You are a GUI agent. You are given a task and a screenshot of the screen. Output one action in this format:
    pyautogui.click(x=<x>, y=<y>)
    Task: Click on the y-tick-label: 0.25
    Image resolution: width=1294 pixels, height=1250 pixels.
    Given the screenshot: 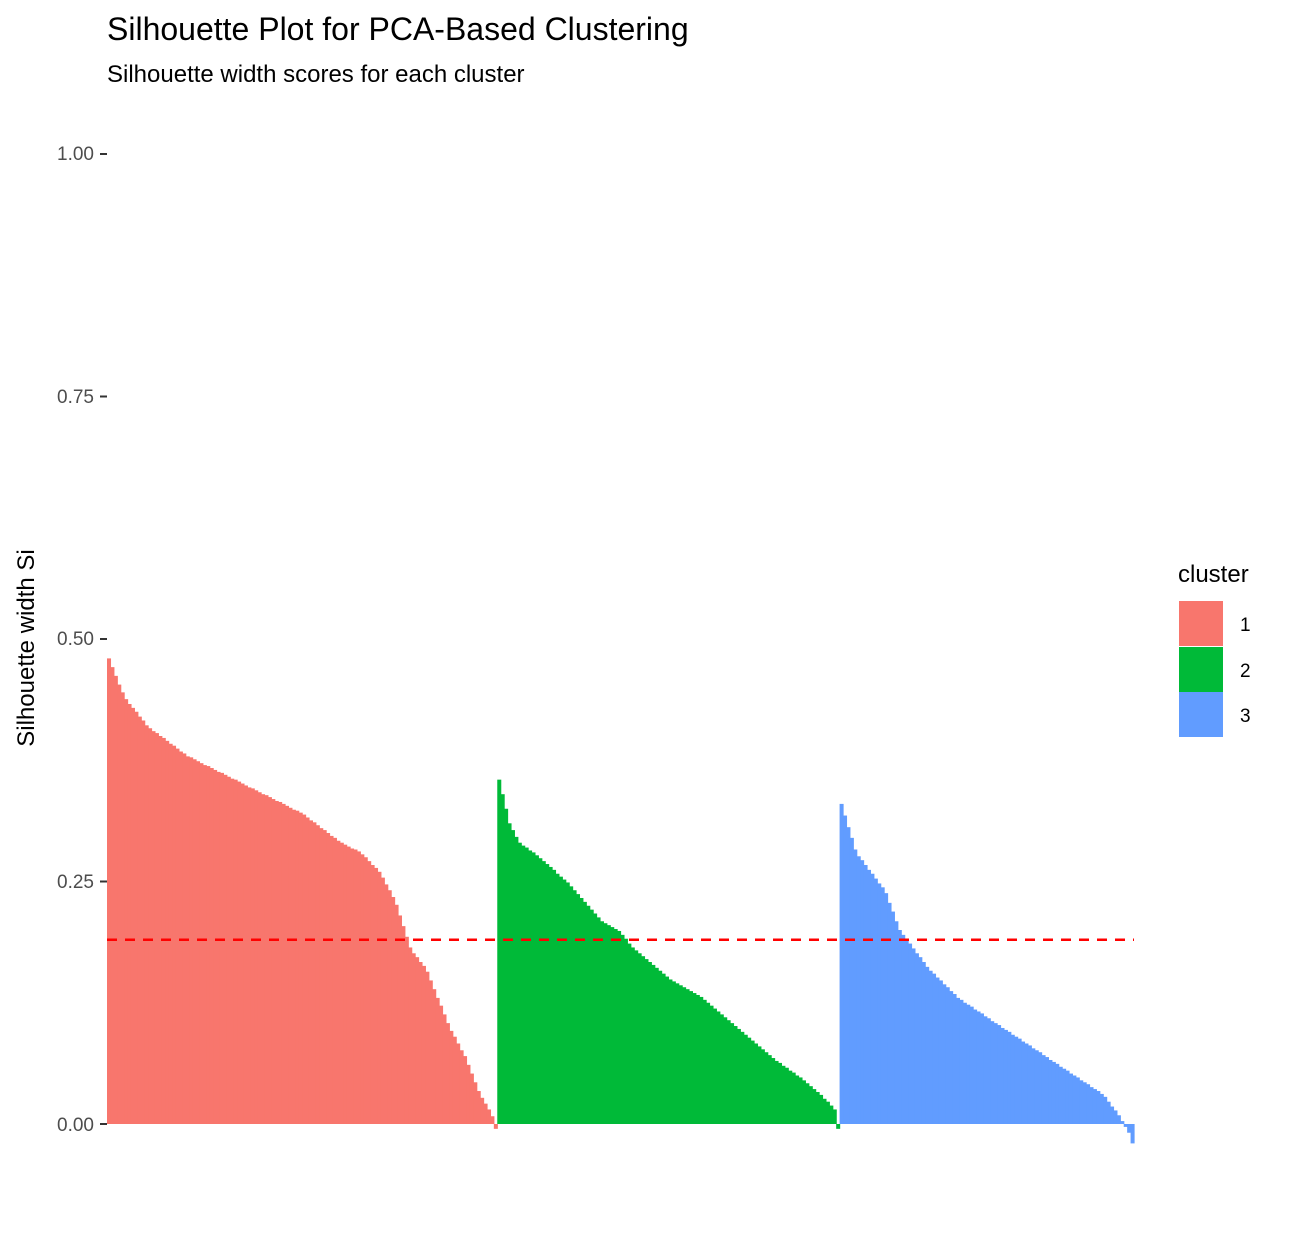 What is the action you would take?
    pyautogui.click(x=75, y=882)
    